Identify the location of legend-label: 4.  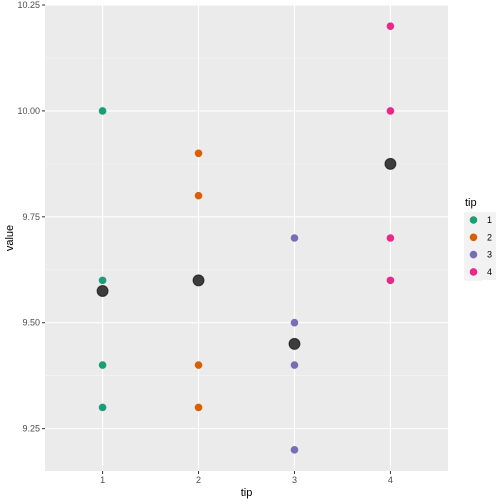
(489, 272).